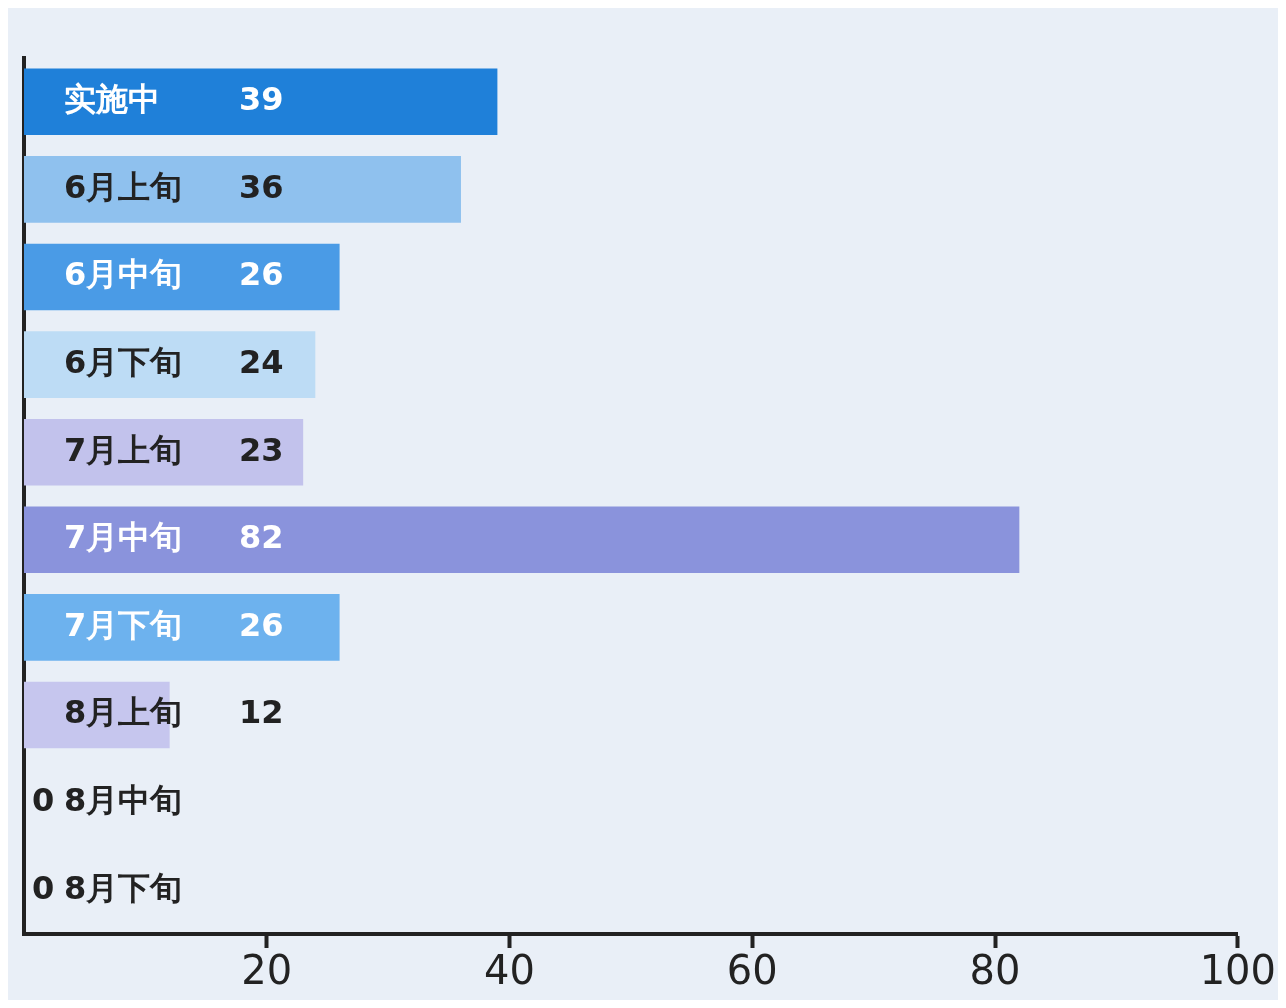 This screenshot has width=1286, height=1008. Describe the element at coordinates (112, 99) in the screenshot. I see `y-tick-label: 实施中` at that location.